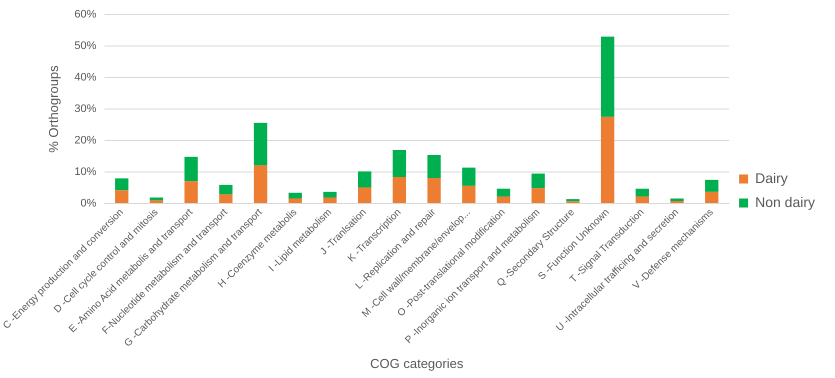  Describe the element at coordinates (85, 78) in the screenshot. I see `y-tick-label: 40%` at that location.